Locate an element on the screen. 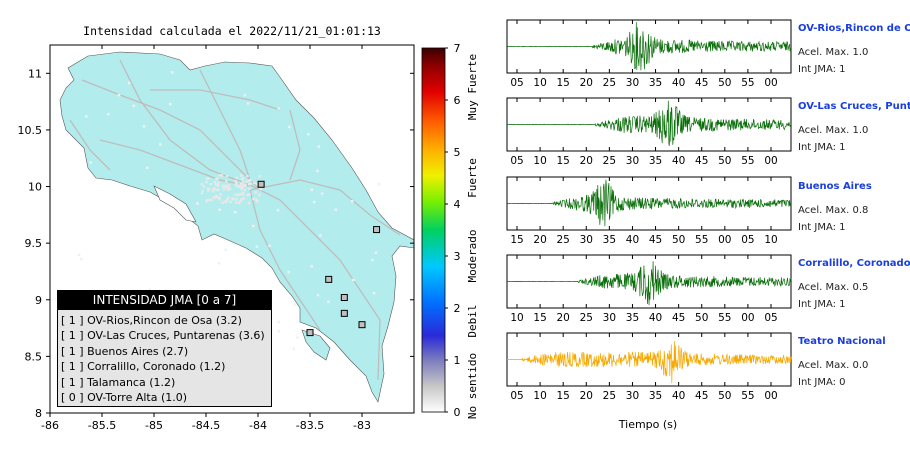 This screenshot has height=460, width=910. x-tick-label: -85.5 is located at coordinates (102, 425).